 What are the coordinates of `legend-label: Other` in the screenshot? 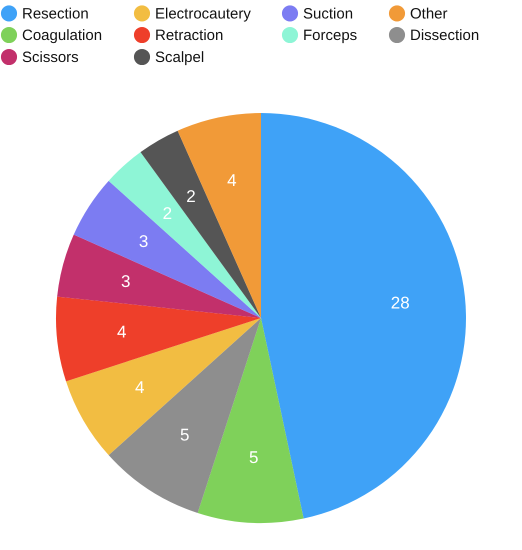 It's located at (429, 13).